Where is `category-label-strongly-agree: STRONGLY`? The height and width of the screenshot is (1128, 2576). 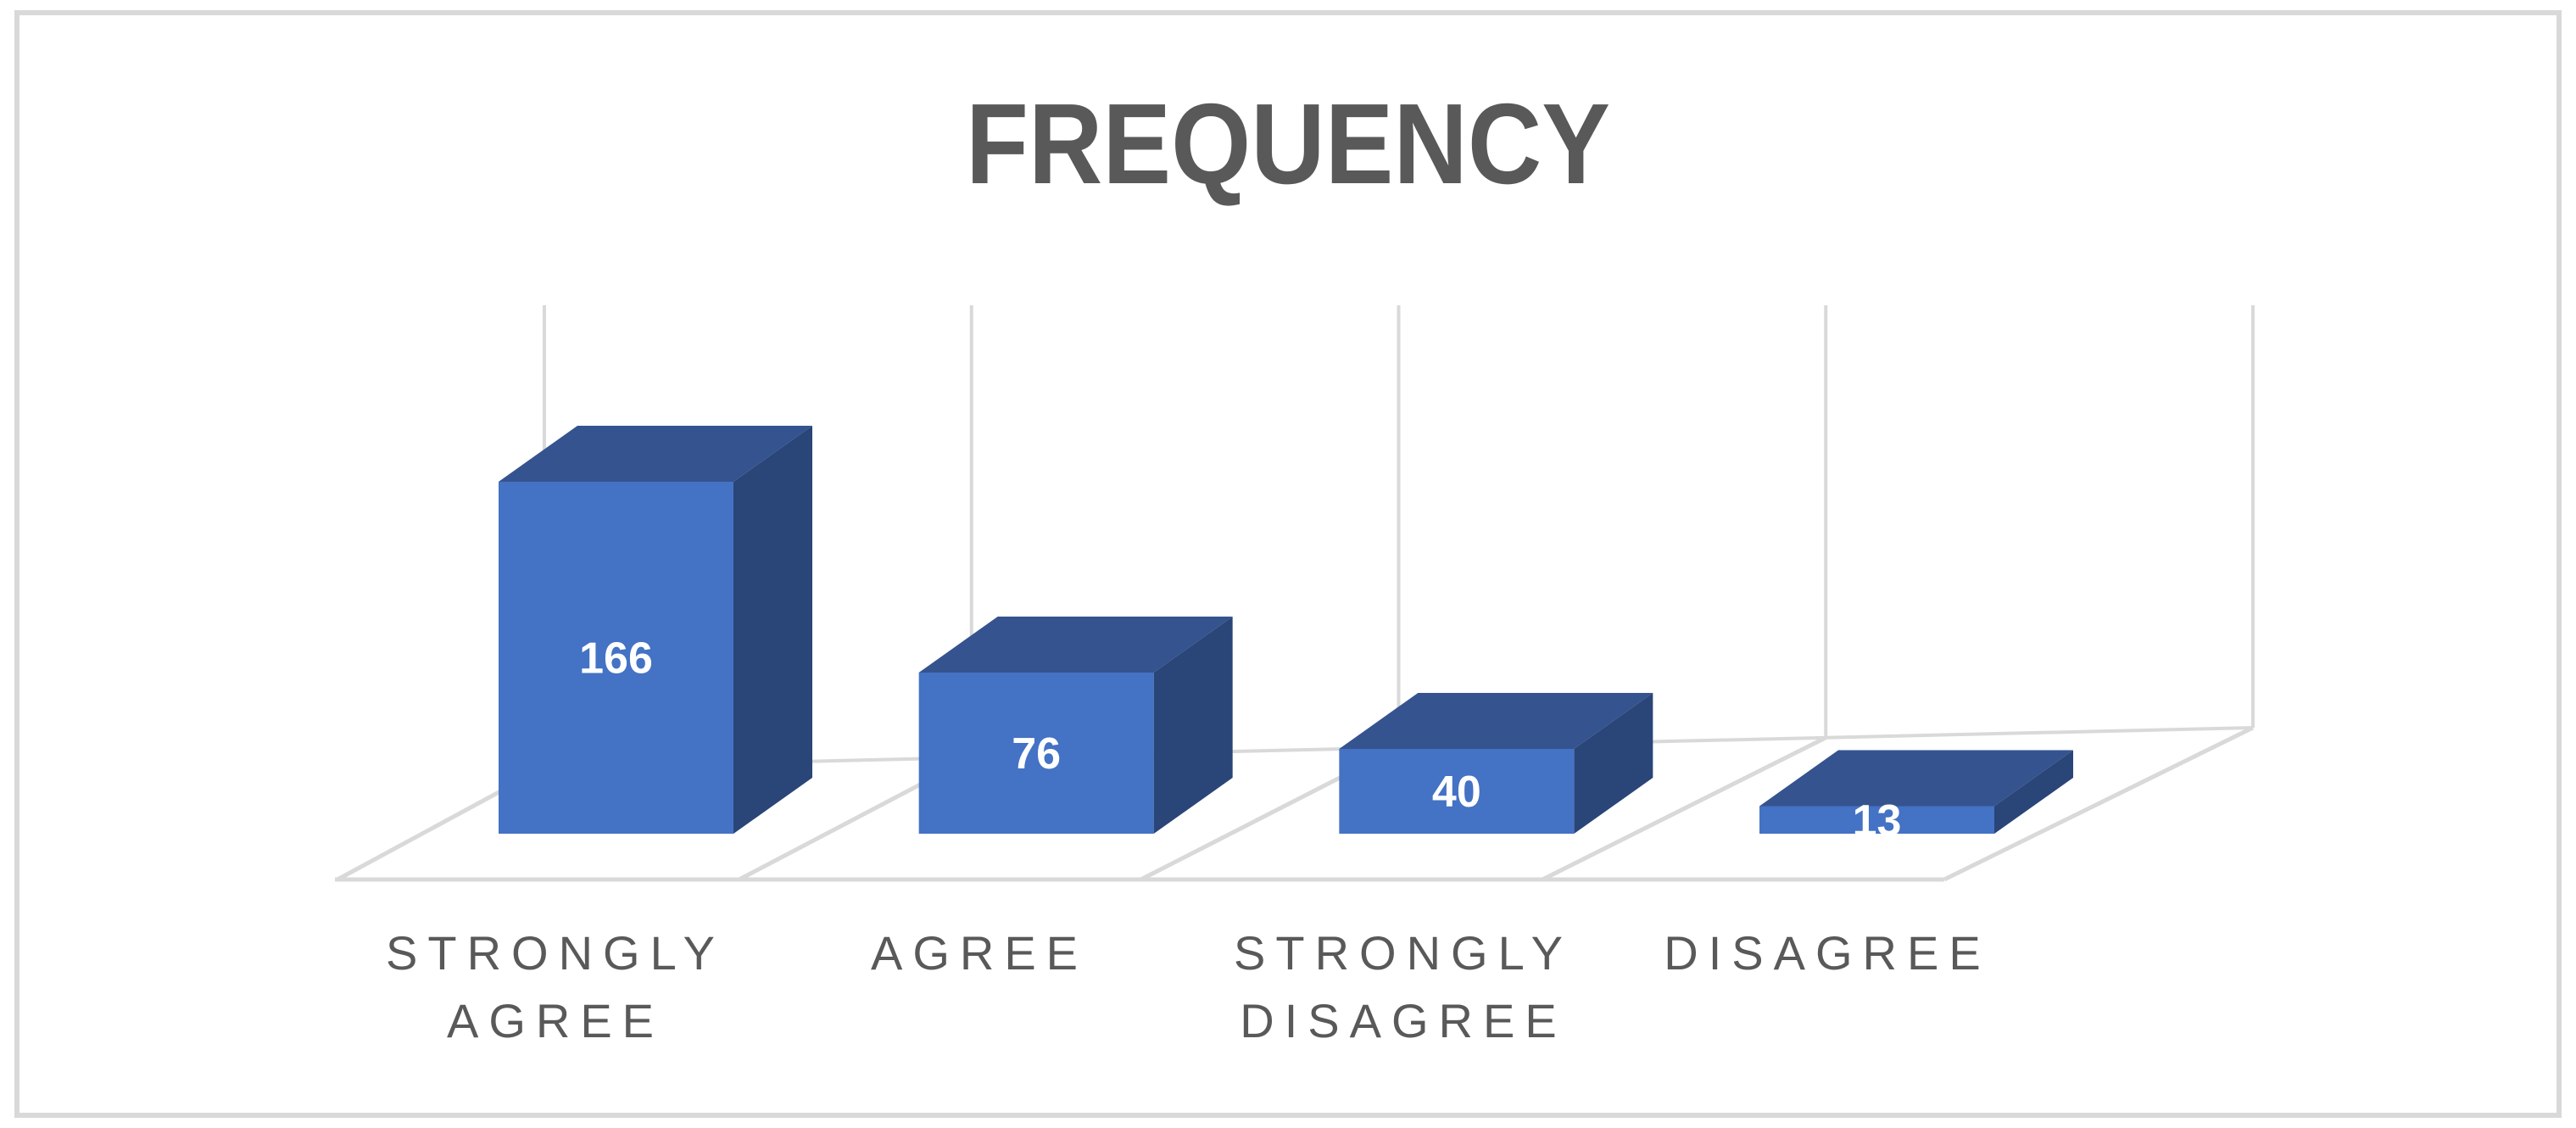
category-label-strongly-agree: STRONGLY is located at coordinates (555, 953).